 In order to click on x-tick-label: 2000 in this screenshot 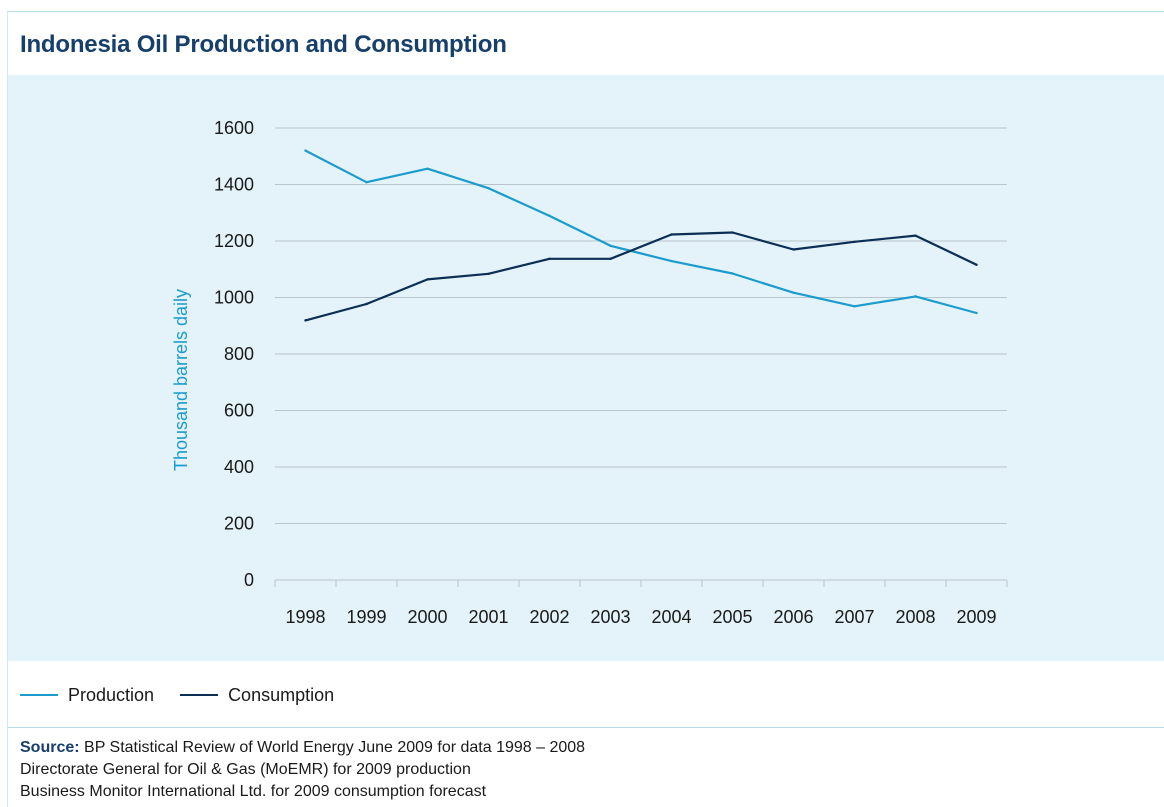, I will do `click(427, 617)`.